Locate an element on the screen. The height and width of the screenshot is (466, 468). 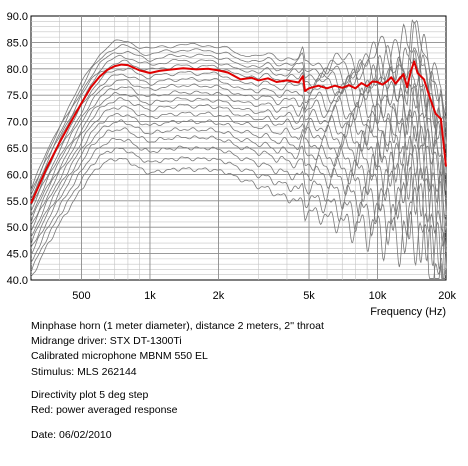
y-tick-label: 50.0 is located at coordinates (17, 228).